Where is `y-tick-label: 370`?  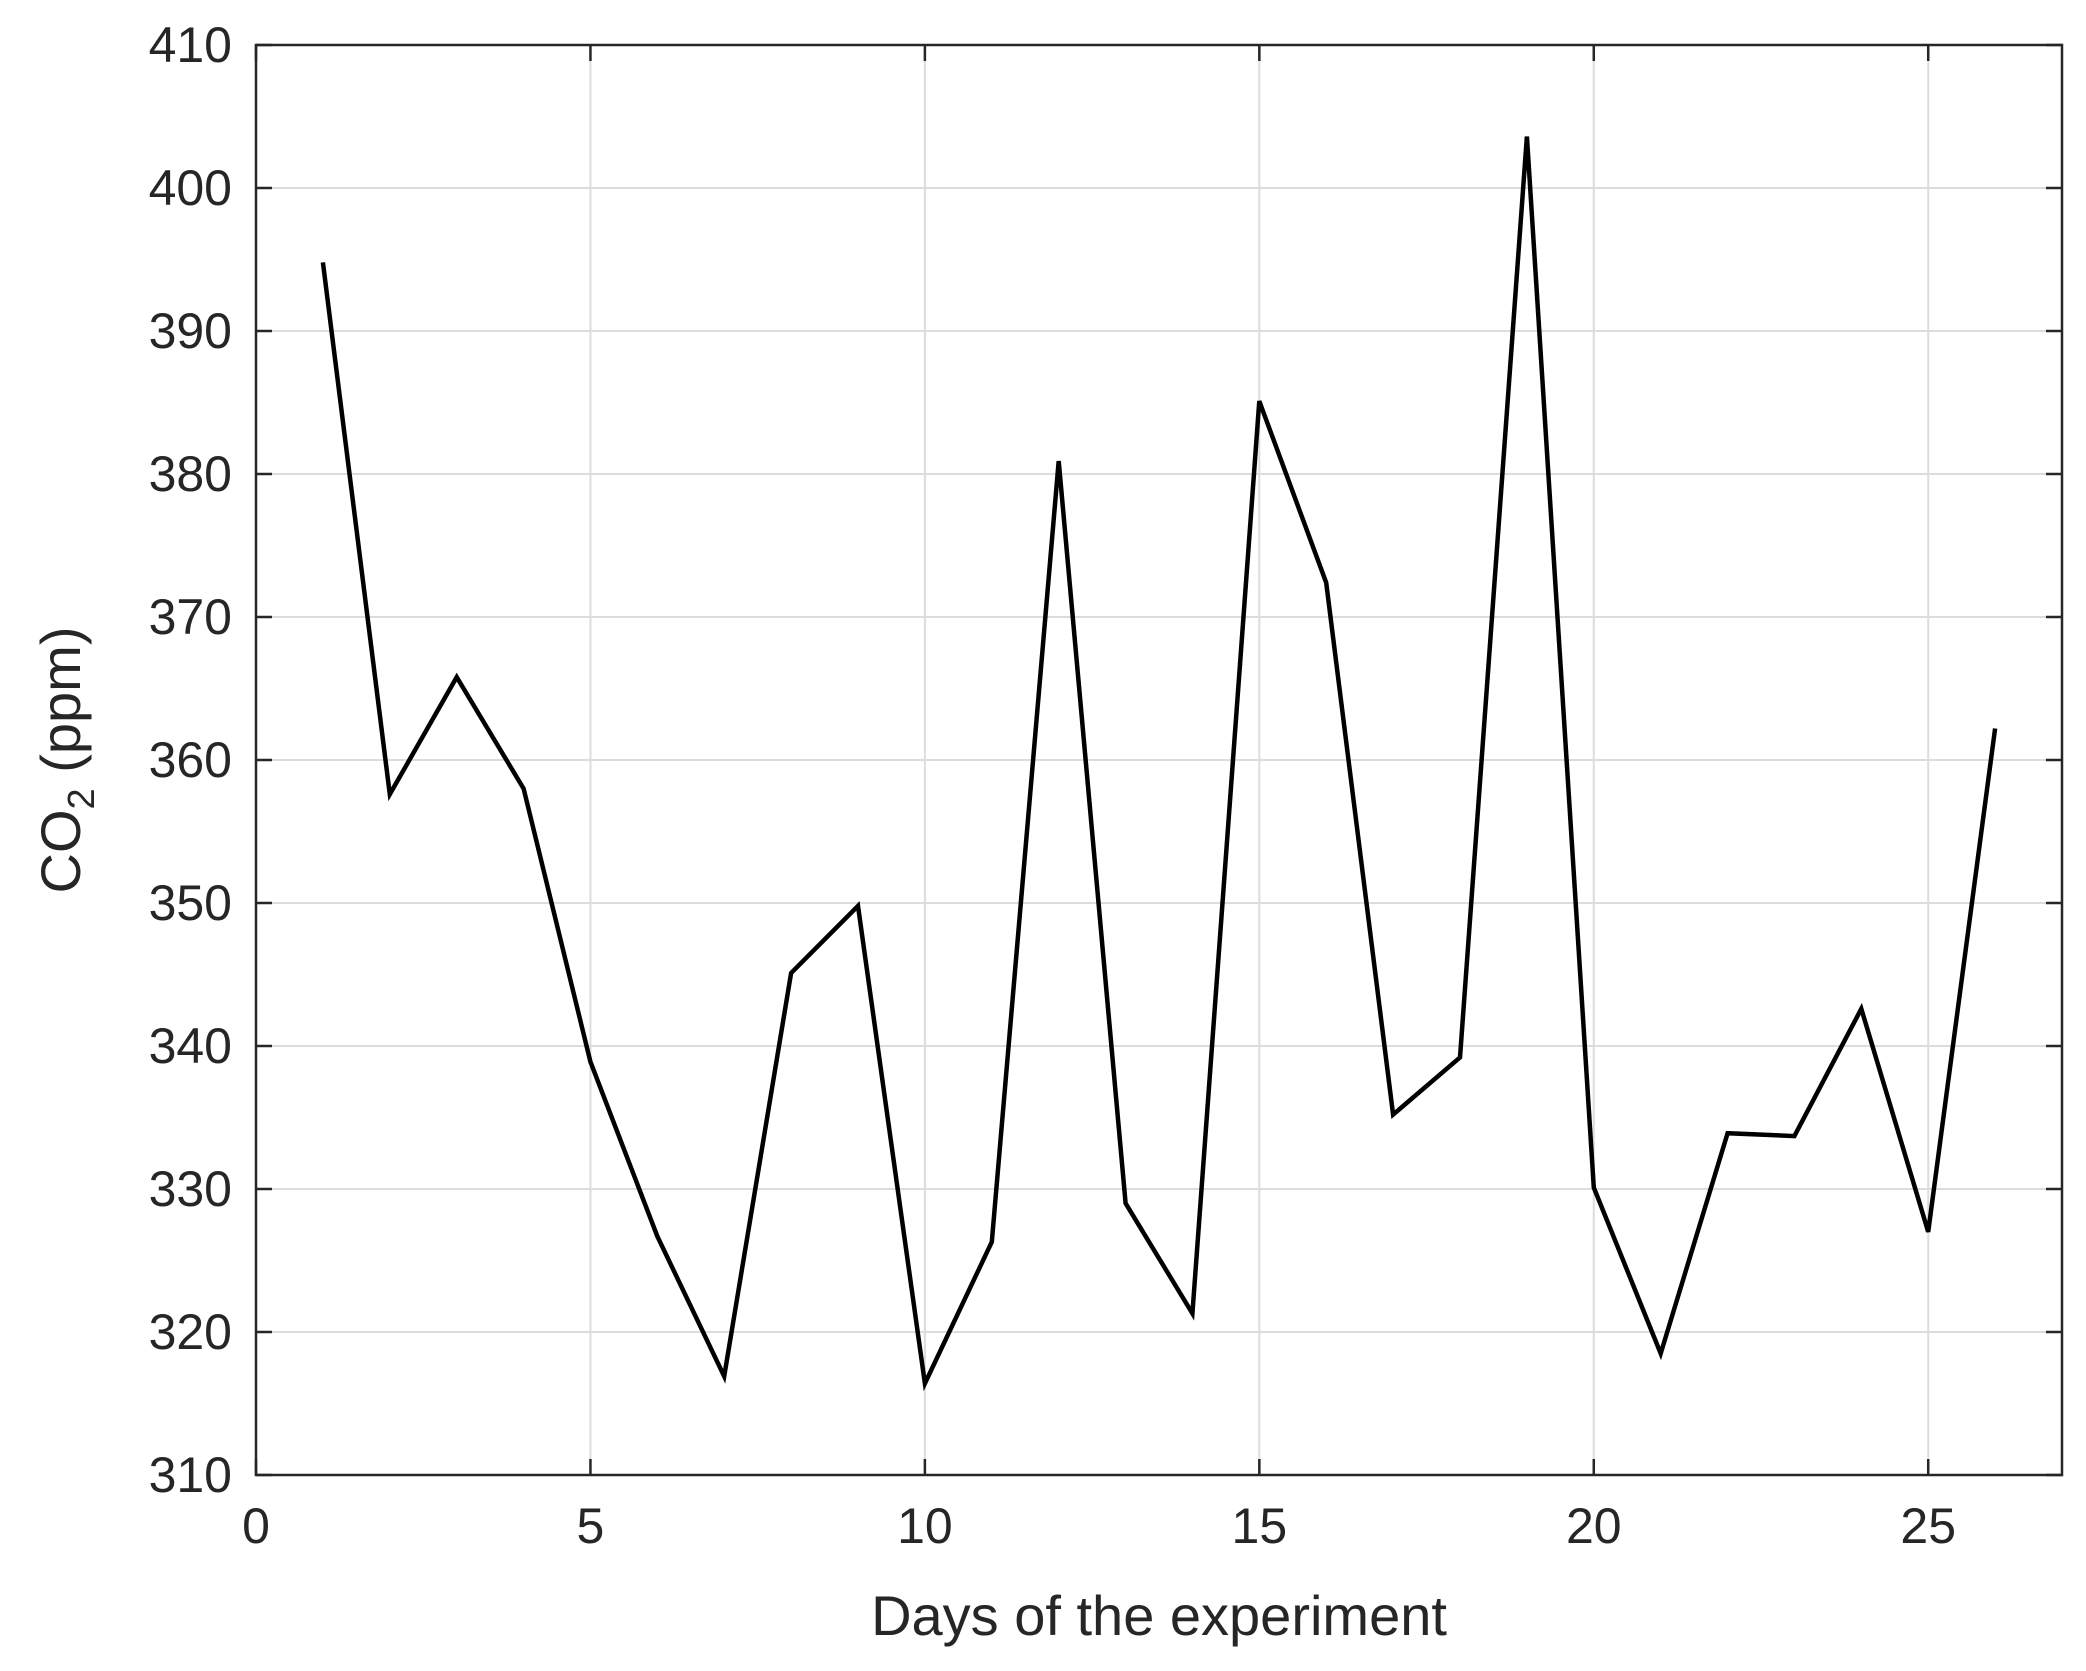 y-tick-label: 370 is located at coordinates (190, 617).